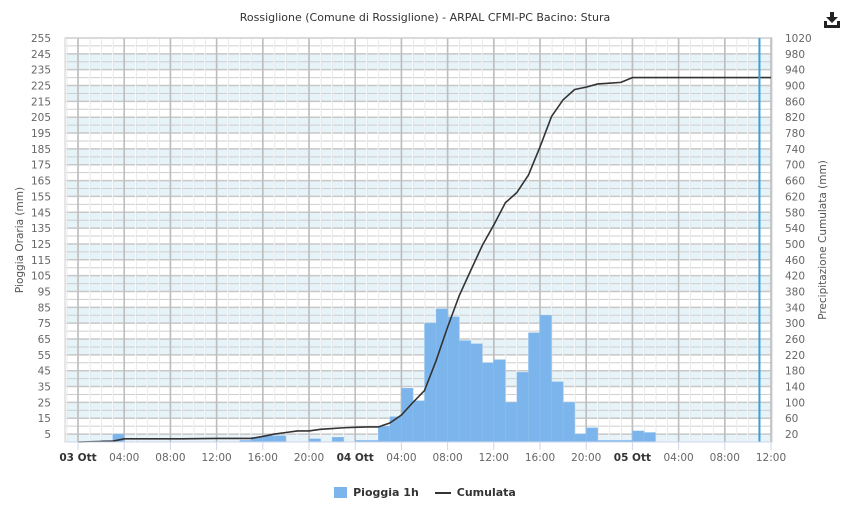 Image resolution: width=850 pixels, height=512 pixels. Describe the element at coordinates (41, 55) in the screenshot. I see `svg-text: 245` at that location.